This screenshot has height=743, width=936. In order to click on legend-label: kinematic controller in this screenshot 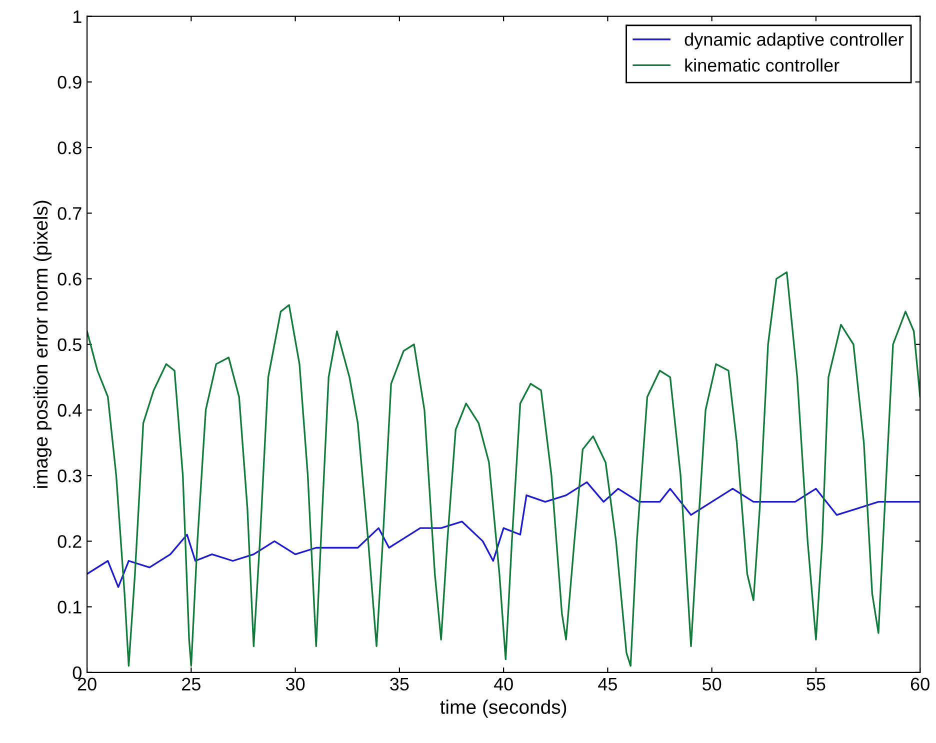, I will do `click(762, 65)`.